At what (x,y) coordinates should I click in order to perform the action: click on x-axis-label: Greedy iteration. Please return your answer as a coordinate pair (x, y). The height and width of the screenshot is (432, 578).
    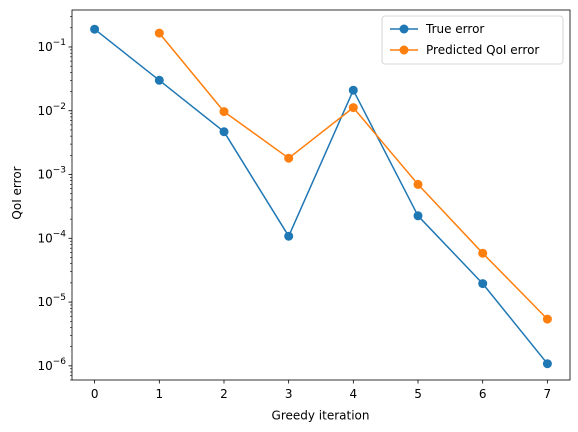
    Looking at the image, I should click on (321, 416).